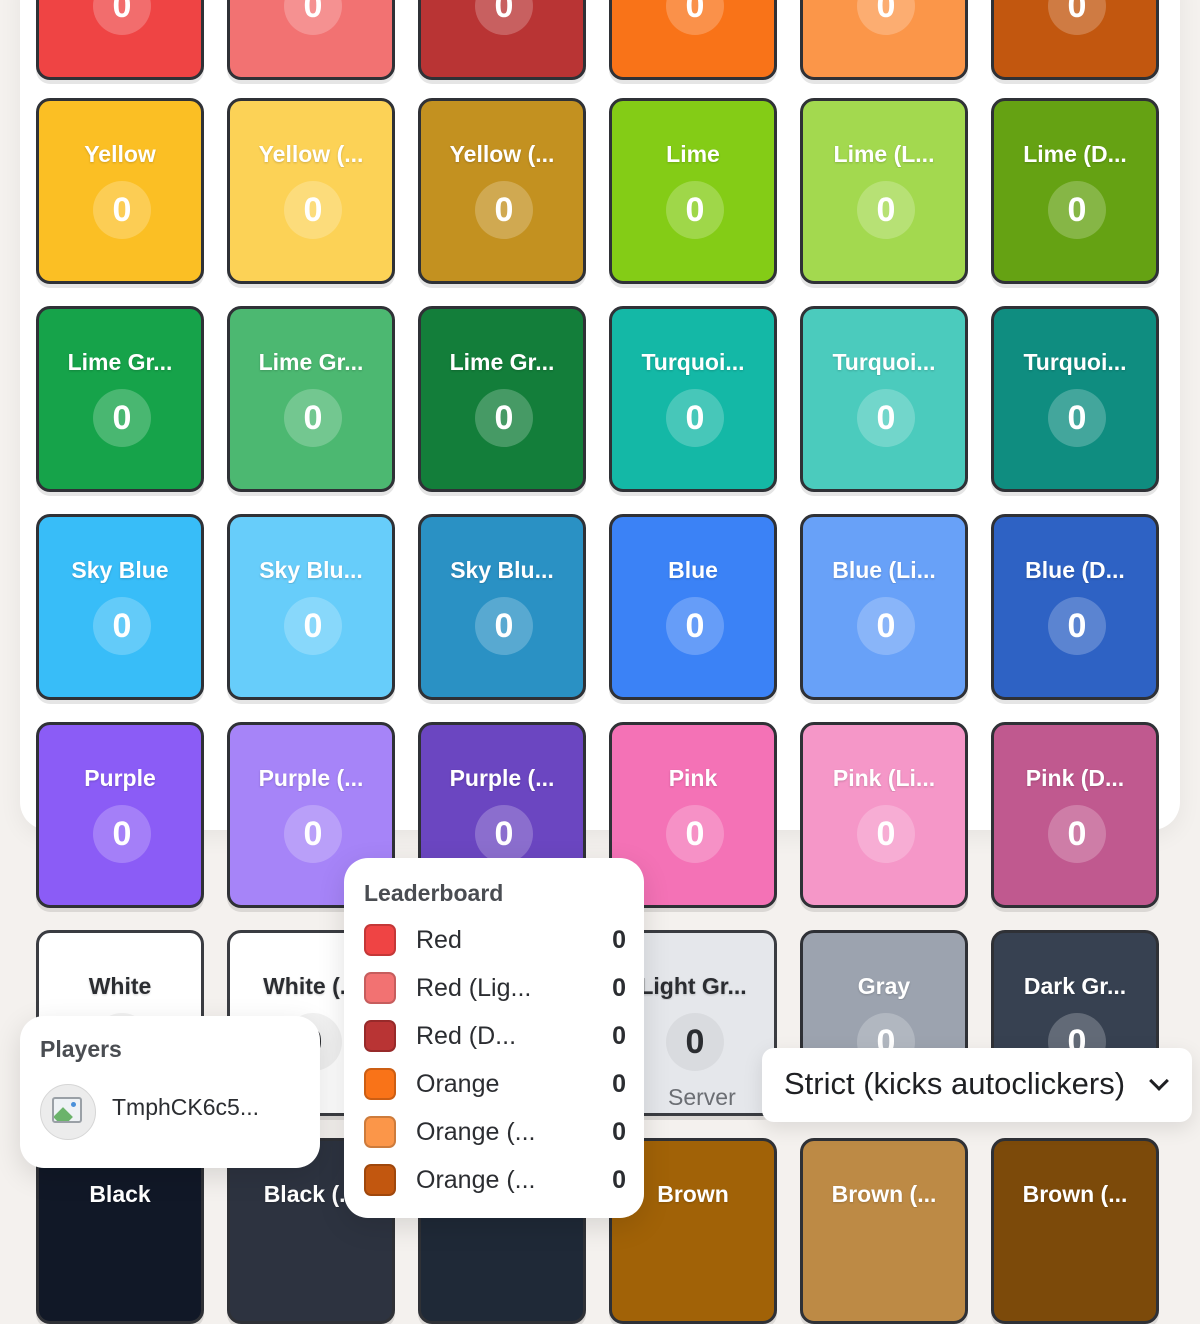 Image resolution: width=1200 pixels, height=1324 pixels. What do you see at coordinates (458, 1084) in the screenshot?
I see `leaderboard-color-name: Orange` at bounding box center [458, 1084].